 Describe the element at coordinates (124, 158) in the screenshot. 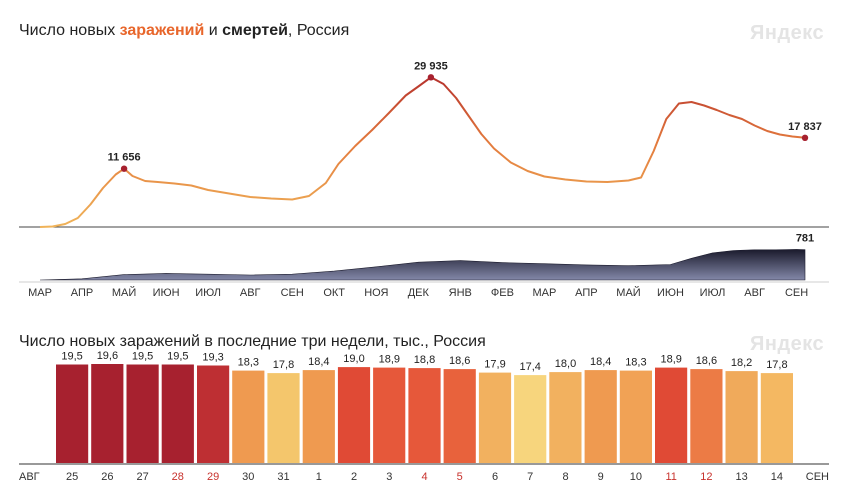

I see `peak-label-1: 11 656` at that location.